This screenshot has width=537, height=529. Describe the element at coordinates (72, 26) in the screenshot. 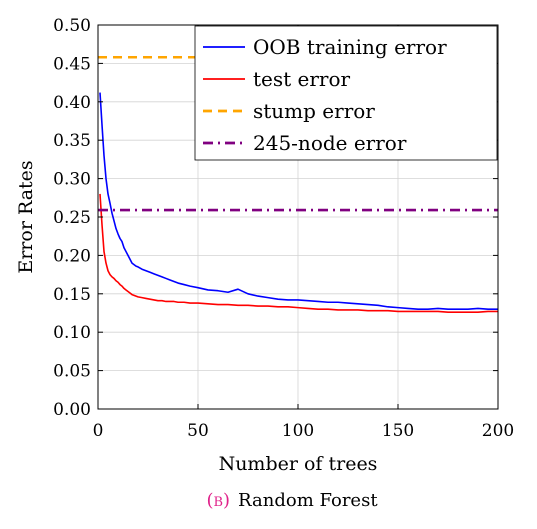

I see `y-tick-label: 0.50` at that location.